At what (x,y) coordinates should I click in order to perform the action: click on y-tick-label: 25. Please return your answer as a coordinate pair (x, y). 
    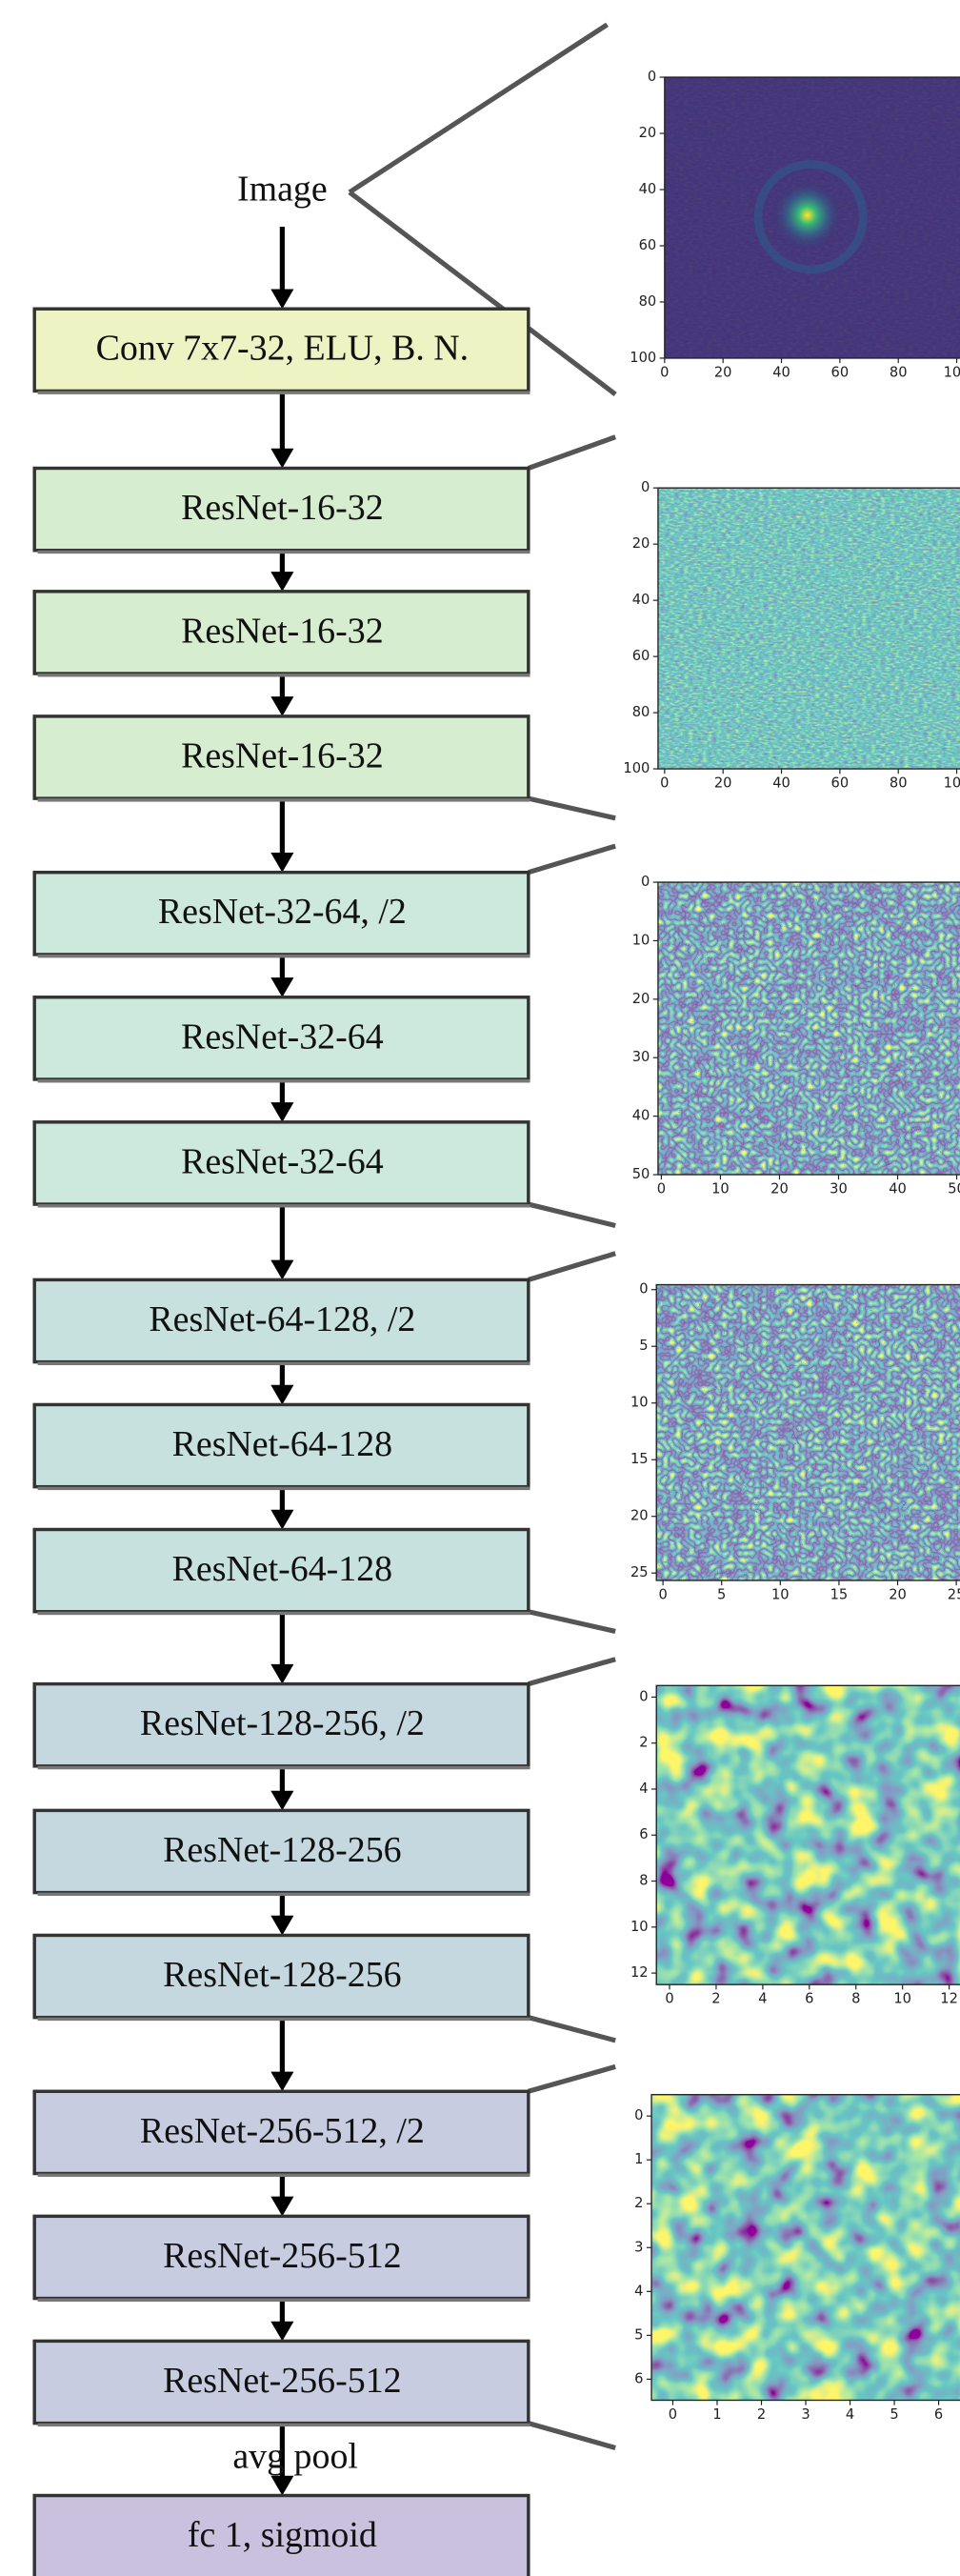
    Looking at the image, I should click on (639, 1572).